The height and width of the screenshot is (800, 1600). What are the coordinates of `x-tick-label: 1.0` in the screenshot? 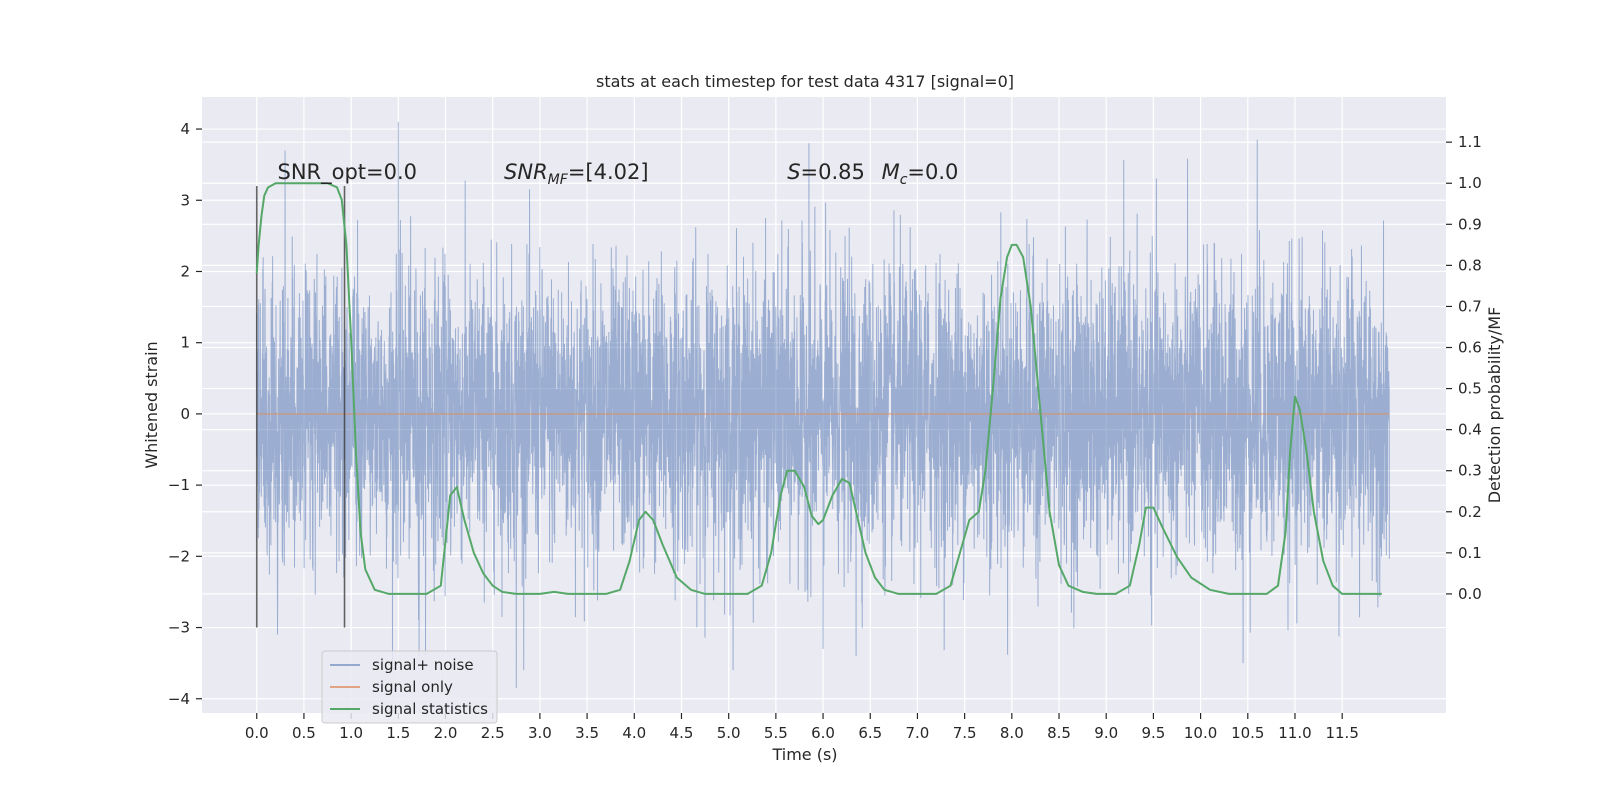 It's located at (351, 733).